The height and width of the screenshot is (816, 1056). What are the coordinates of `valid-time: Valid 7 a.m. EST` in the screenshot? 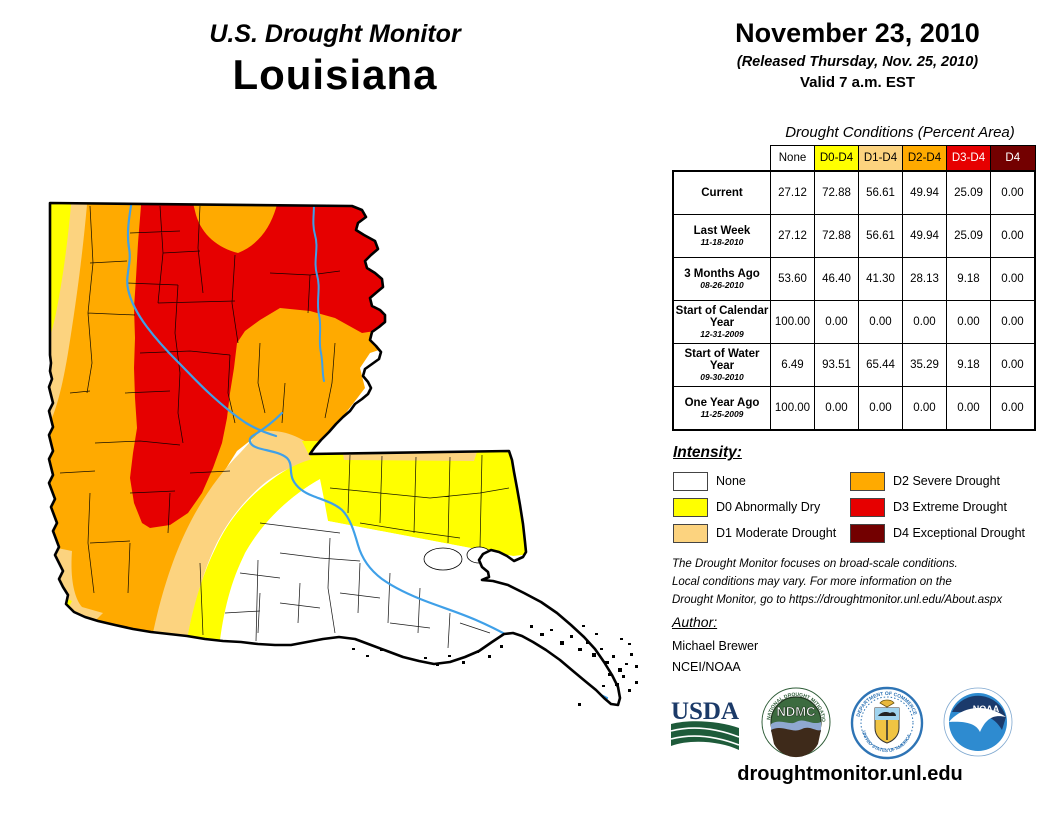 It's located at (857, 82).